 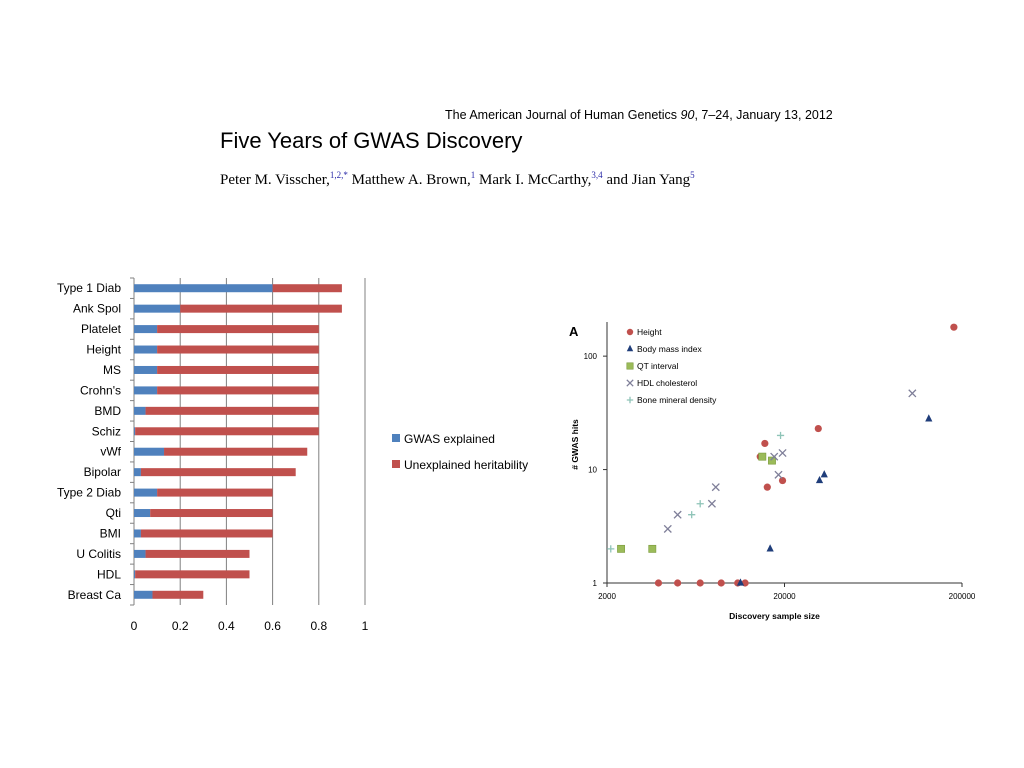 I want to click on category-label: BMD, so click(x=107, y=411).